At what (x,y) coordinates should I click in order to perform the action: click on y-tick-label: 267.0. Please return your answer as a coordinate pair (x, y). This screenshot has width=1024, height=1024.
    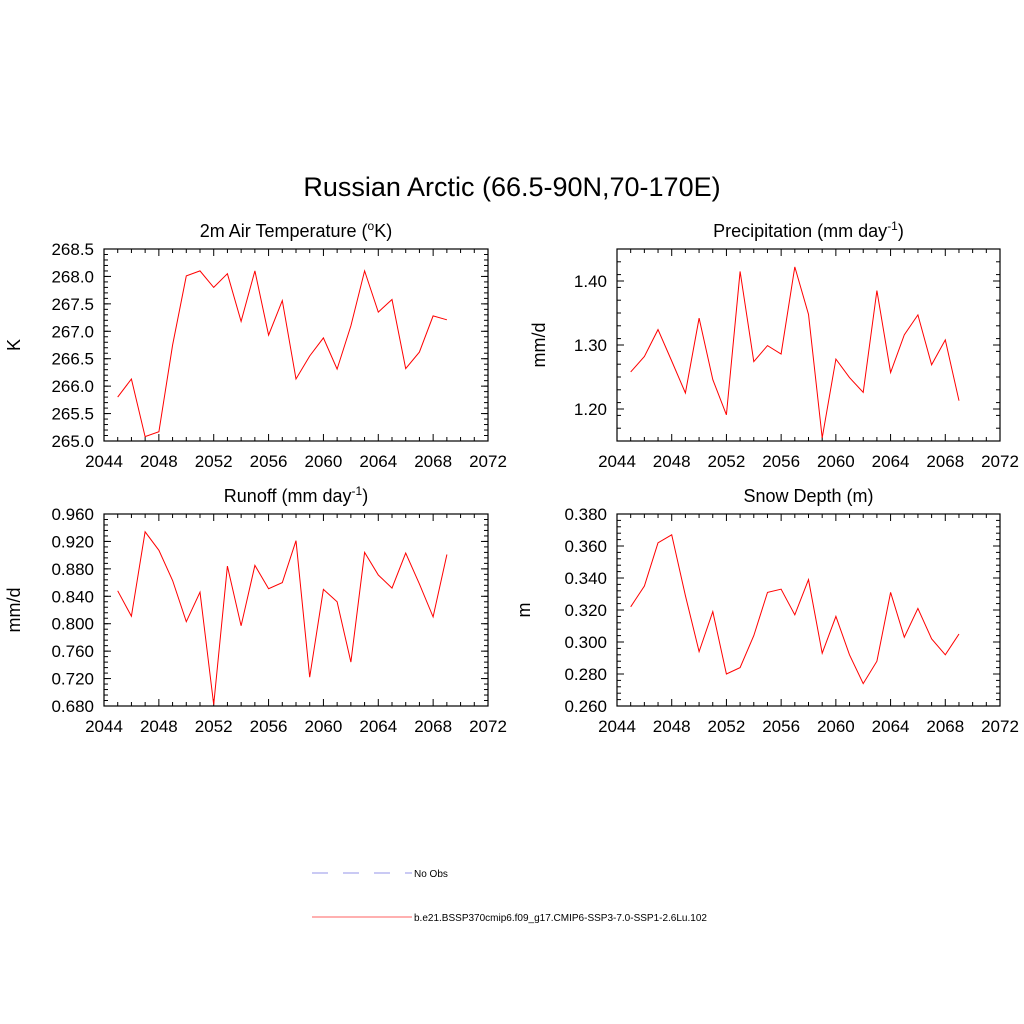
    Looking at the image, I should click on (72, 331).